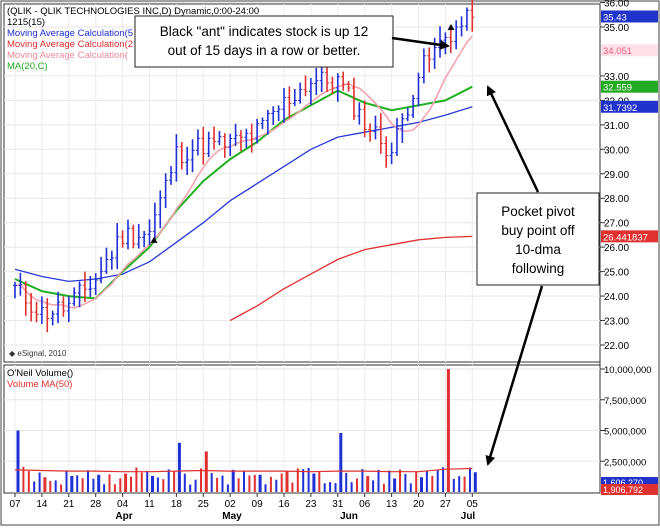 The height and width of the screenshot is (531, 660). I want to click on time-tick-label: 02, so click(231, 504).